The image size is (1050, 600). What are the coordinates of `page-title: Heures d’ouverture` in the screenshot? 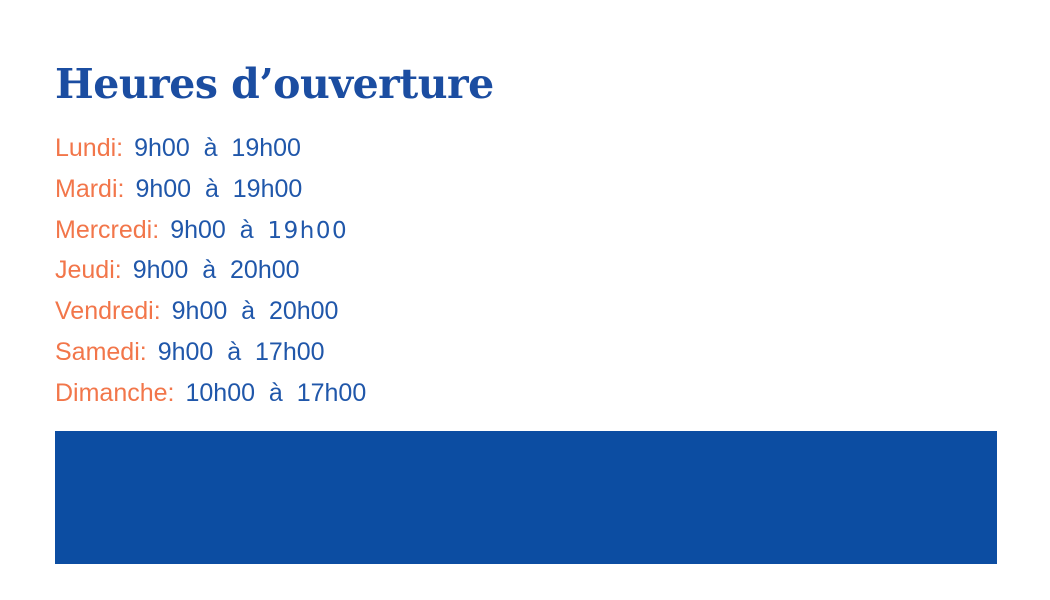 It's located at (274, 84).